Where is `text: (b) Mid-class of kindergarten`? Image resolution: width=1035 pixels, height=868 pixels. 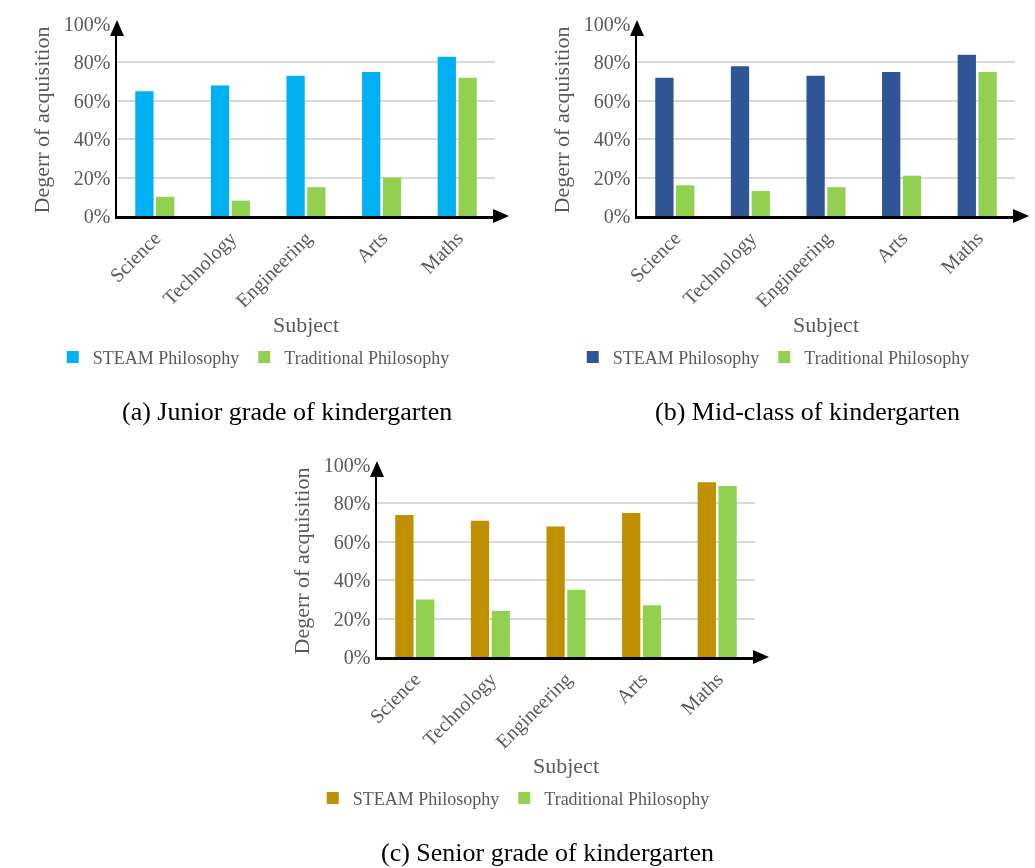 text: (b) Mid-class of kindergarten is located at coordinates (807, 411).